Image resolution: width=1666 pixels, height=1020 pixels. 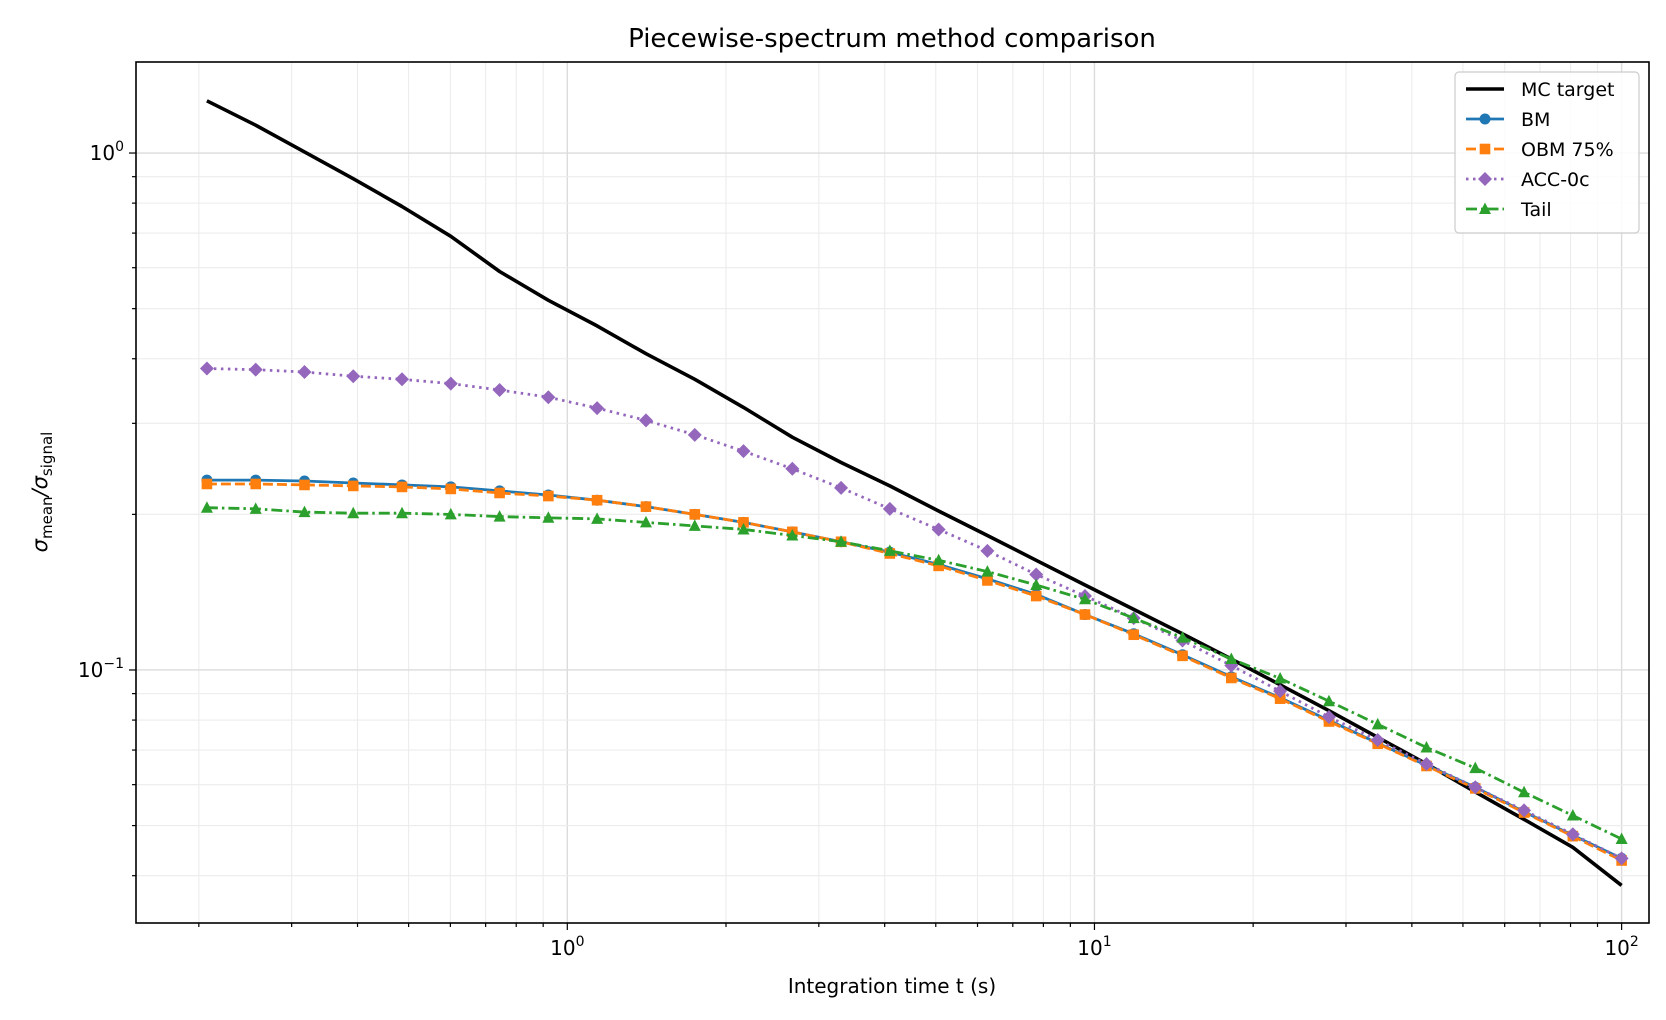 What do you see at coordinates (1107, 942) in the screenshot?
I see `x-tick-exponent: 1` at bounding box center [1107, 942].